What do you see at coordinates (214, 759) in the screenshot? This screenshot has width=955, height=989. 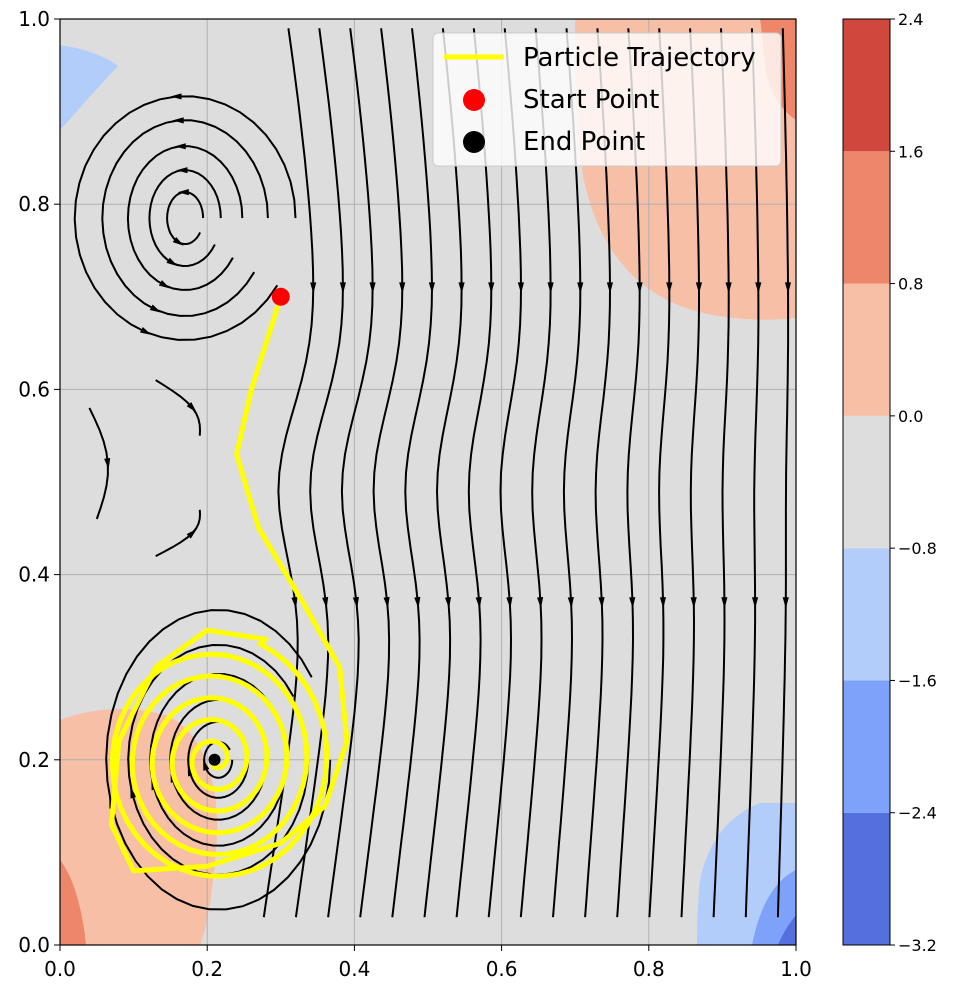 I see `end-point` at bounding box center [214, 759].